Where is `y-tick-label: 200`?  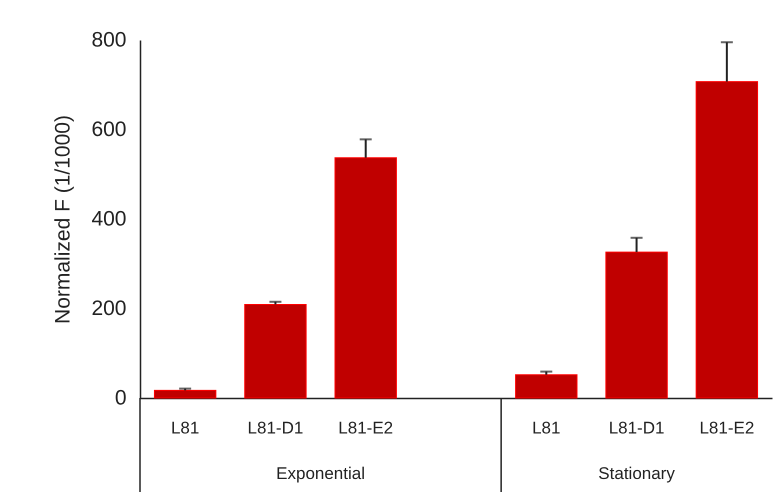
y-tick-label: 200 is located at coordinates (108, 308).